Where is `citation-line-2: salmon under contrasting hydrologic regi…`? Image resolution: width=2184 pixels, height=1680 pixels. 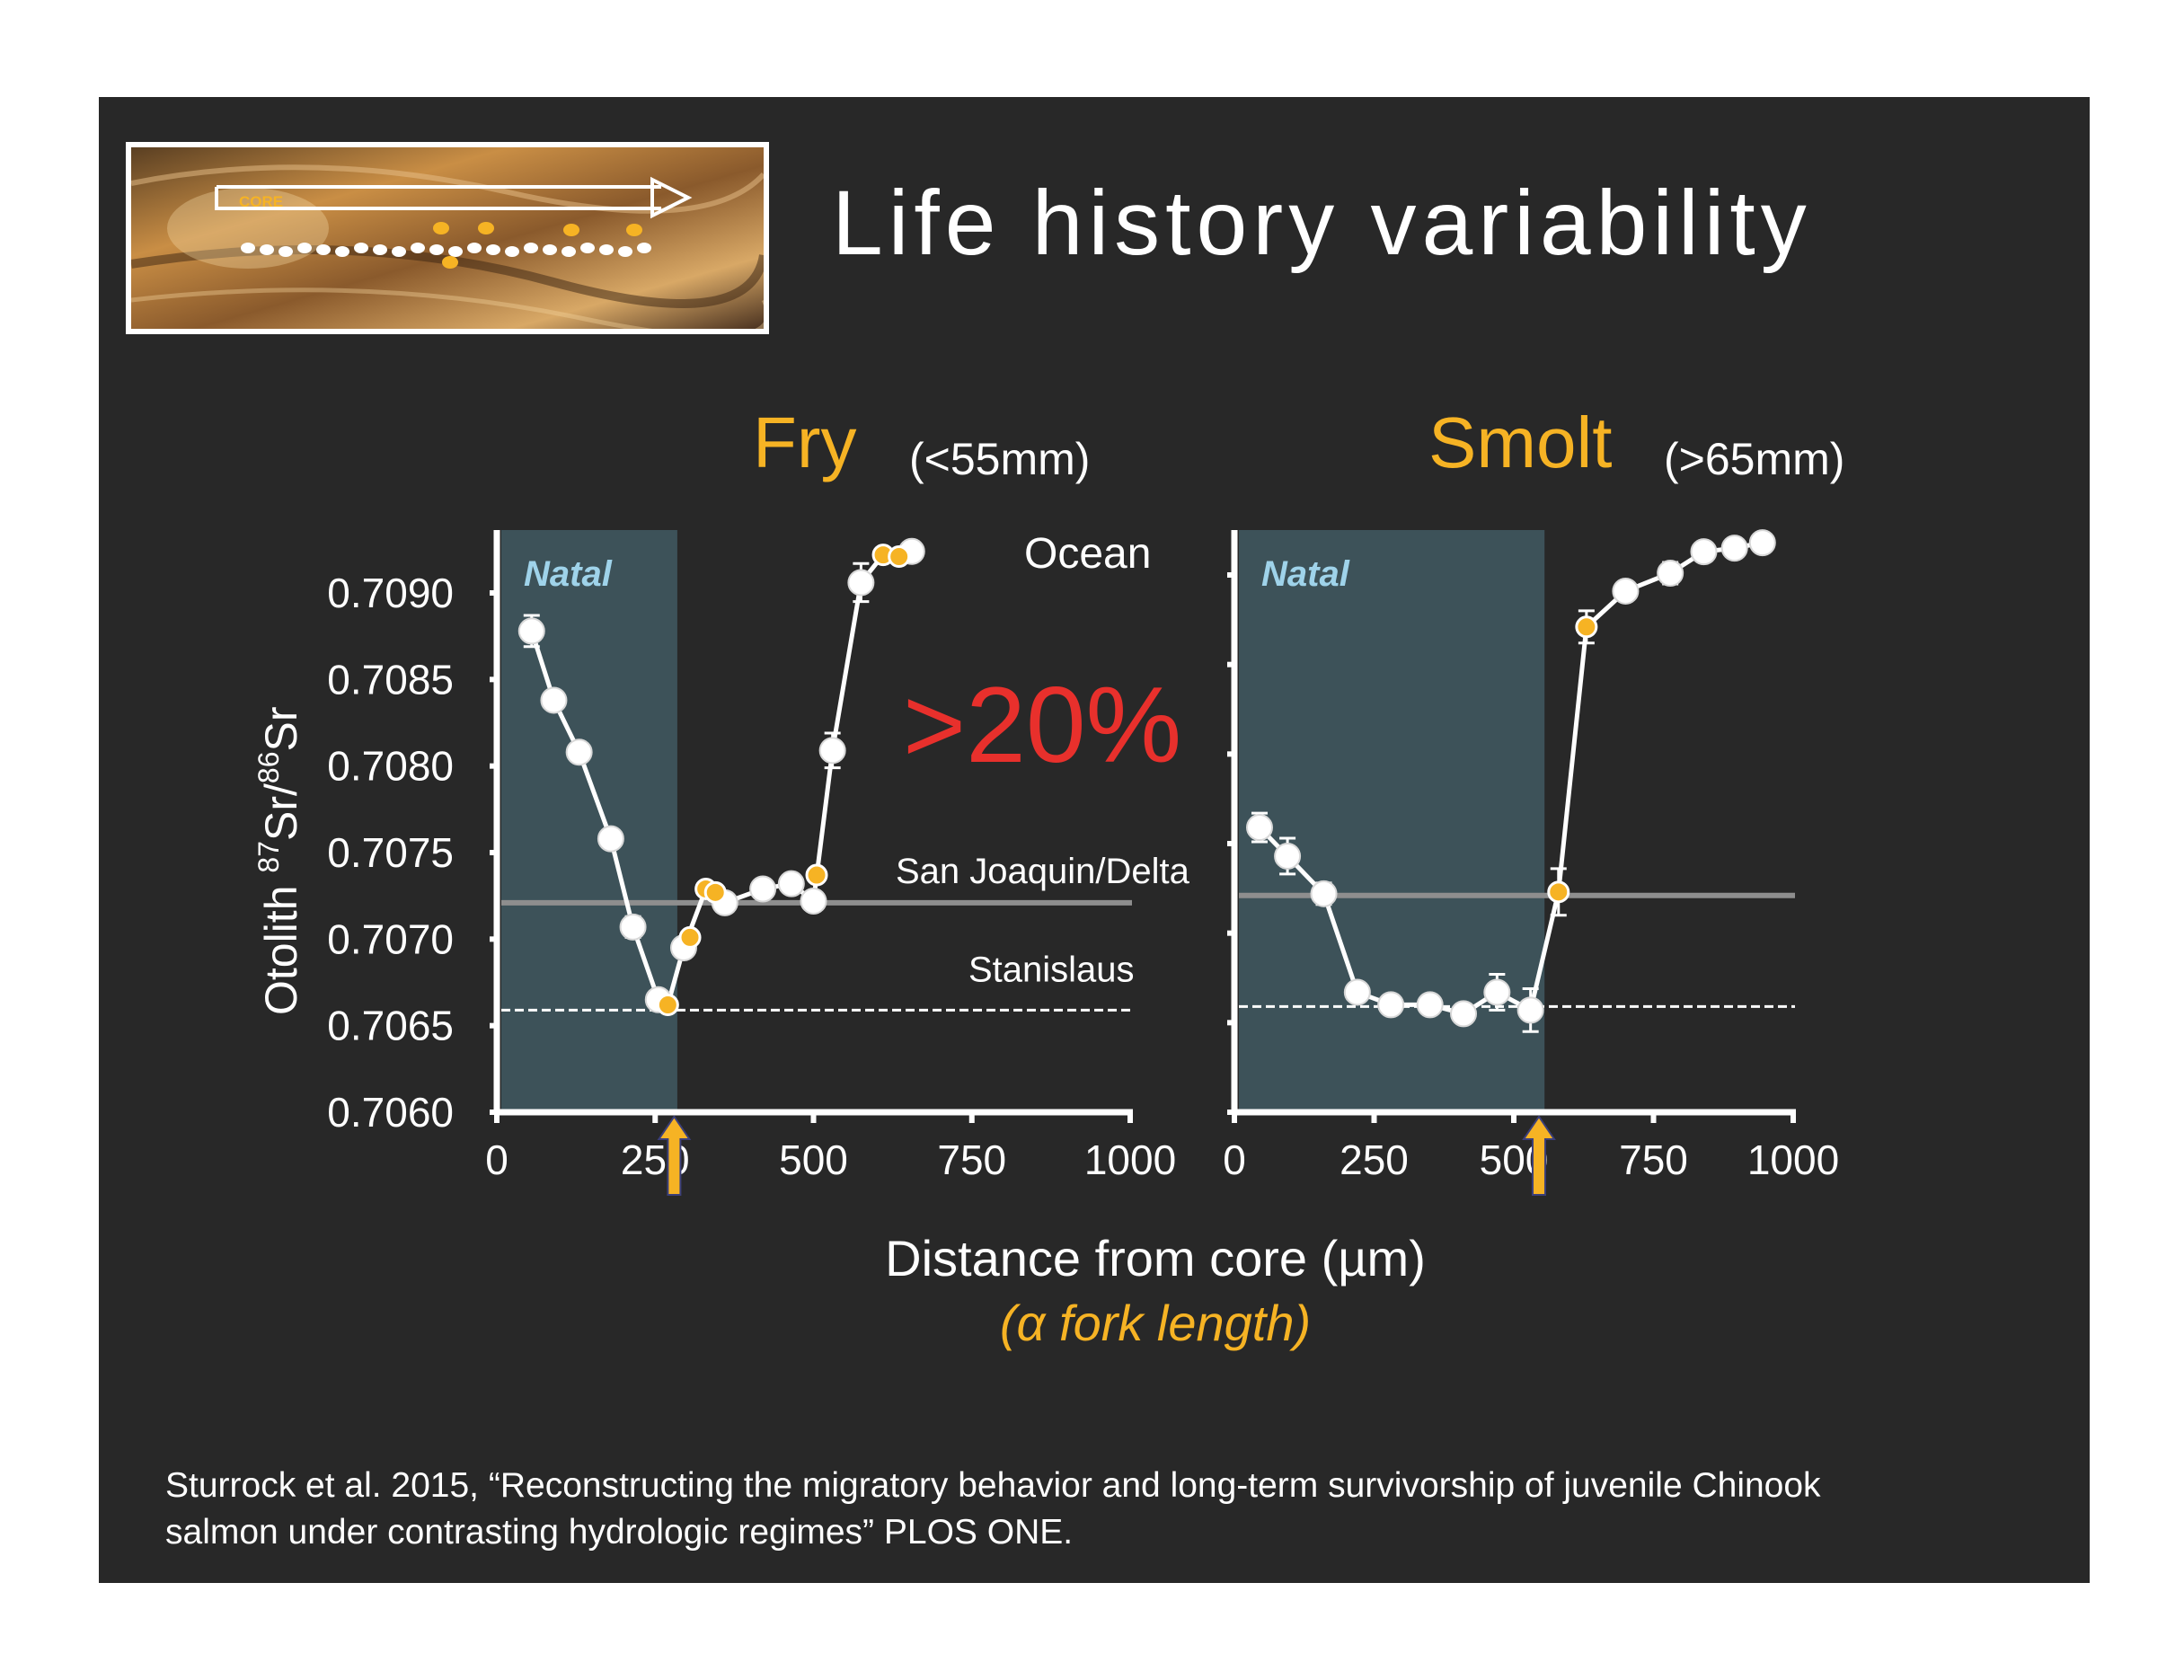 citation-line-2: salmon under contrasting hydrologic regi… is located at coordinates (619, 1533).